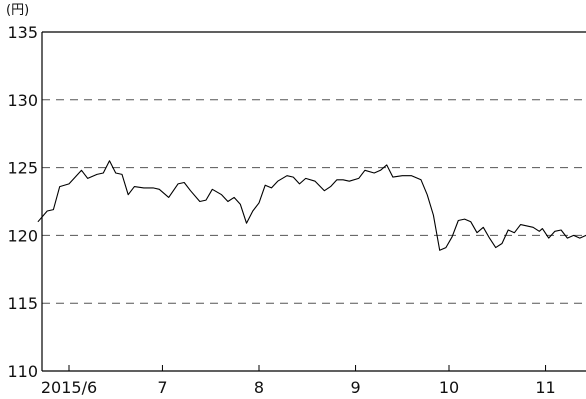 Image resolution: width=586 pixels, height=399 pixels. What do you see at coordinates (22, 168) in the screenshot?
I see `y-tick-label-125: 125` at bounding box center [22, 168].